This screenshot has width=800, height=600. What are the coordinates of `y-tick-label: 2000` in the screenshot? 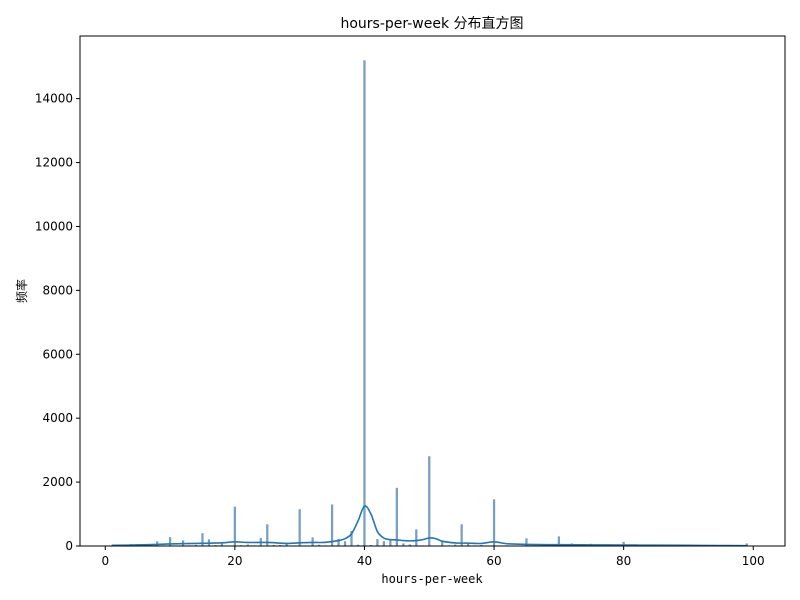 It's located at (57, 482).